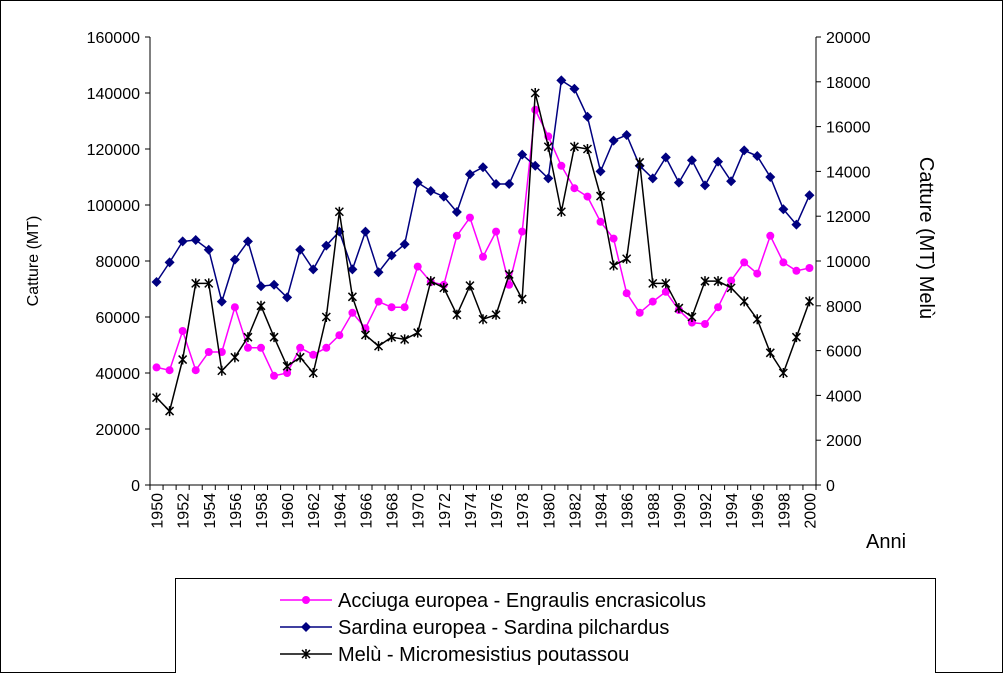 The image size is (1003, 673). What do you see at coordinates (314, 511) in the screenshot?
I see `x-tick-label: 1962` at bounding box center [314, 511].